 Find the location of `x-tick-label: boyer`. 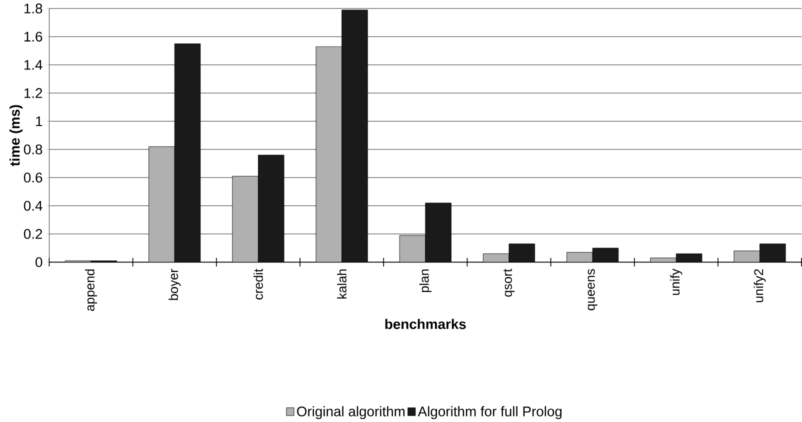

x-tick-label: boyer is located at coordinates (174, 284).